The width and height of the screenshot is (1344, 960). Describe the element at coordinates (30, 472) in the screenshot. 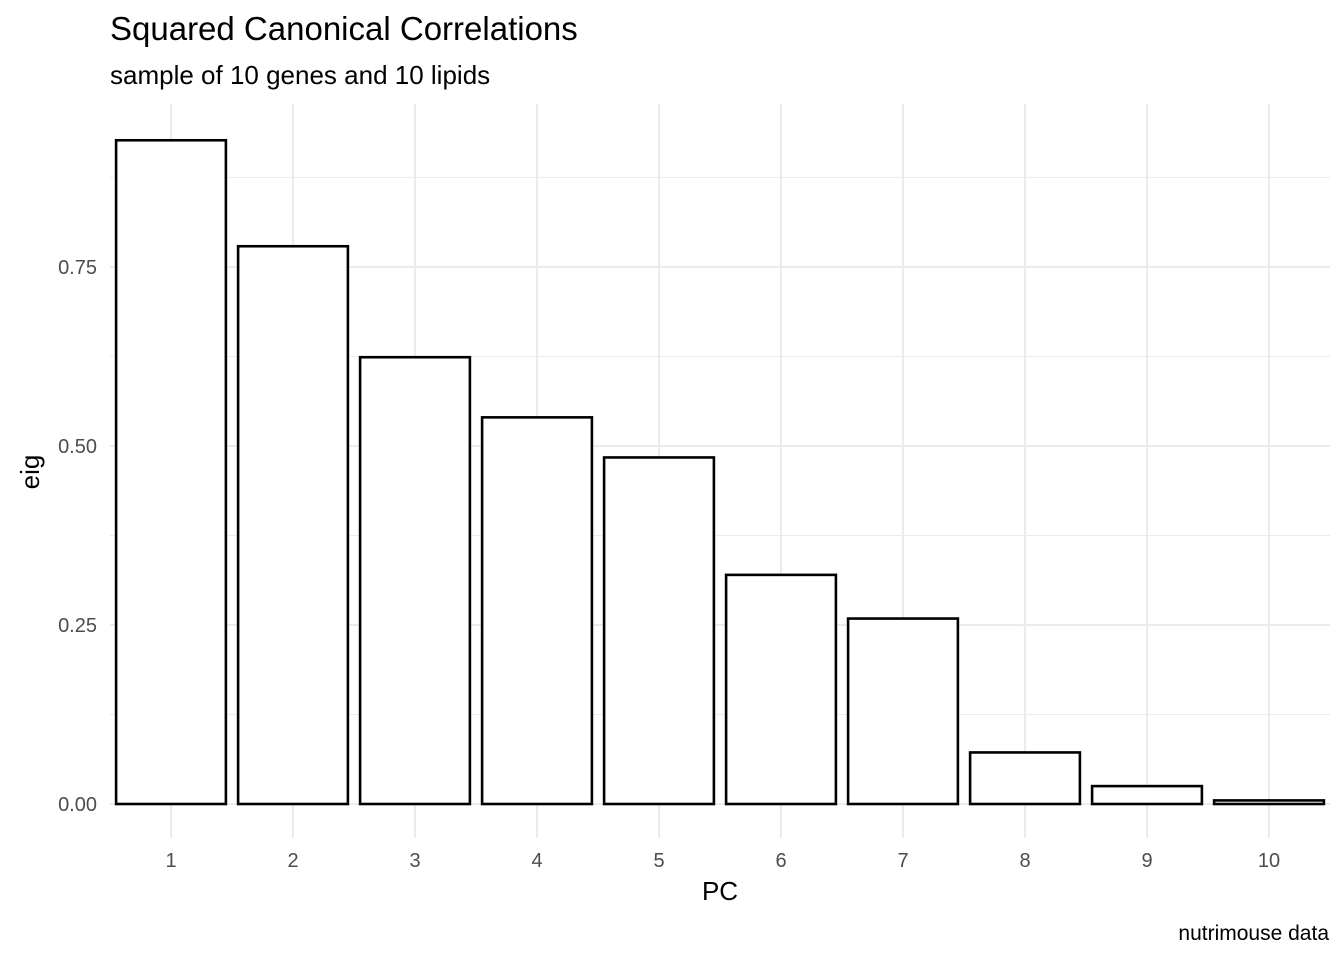

I see `y-axis-title: eig` at that location.